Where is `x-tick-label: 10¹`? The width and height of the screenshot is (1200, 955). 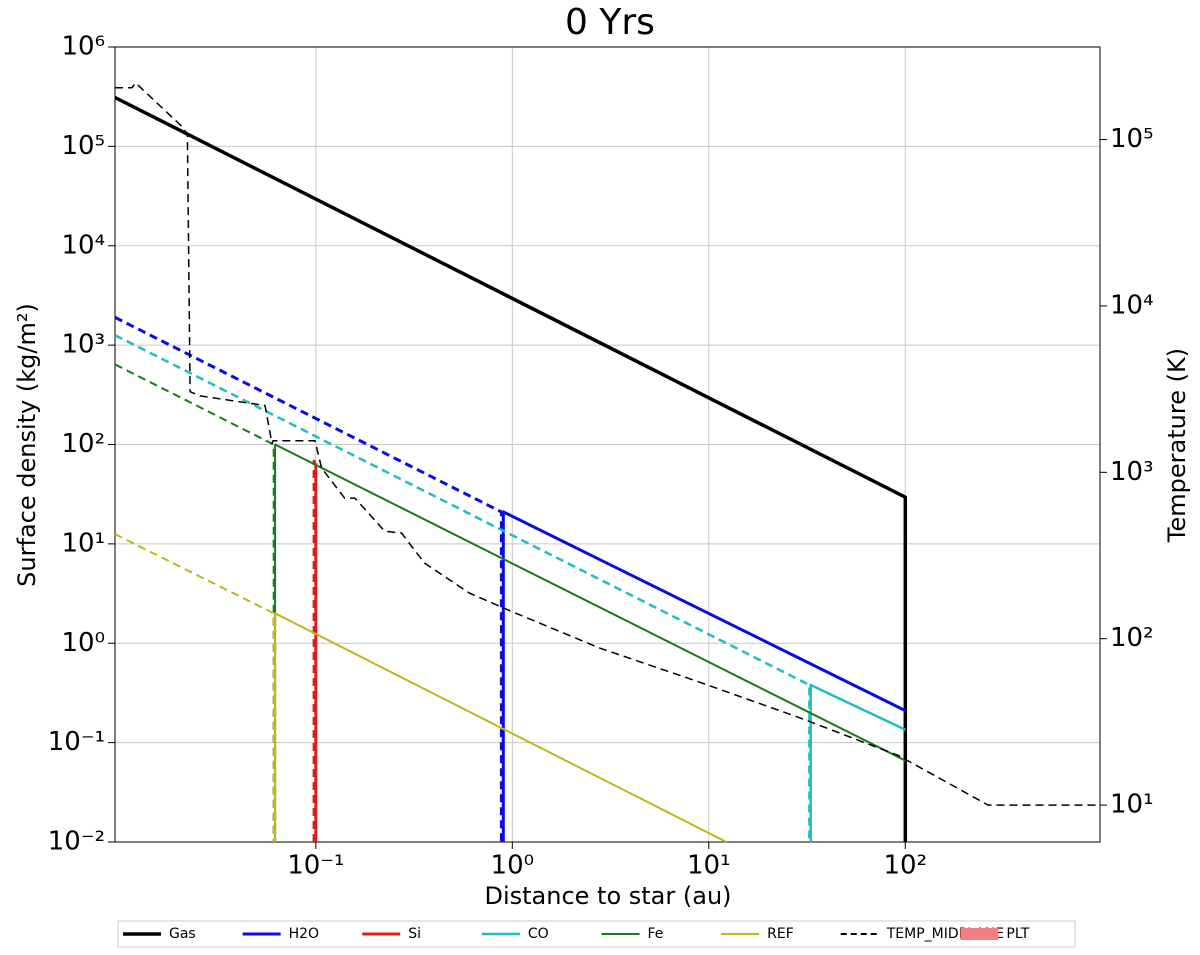 x-tick-label: 10¹ is located at coordinates (709, 866).